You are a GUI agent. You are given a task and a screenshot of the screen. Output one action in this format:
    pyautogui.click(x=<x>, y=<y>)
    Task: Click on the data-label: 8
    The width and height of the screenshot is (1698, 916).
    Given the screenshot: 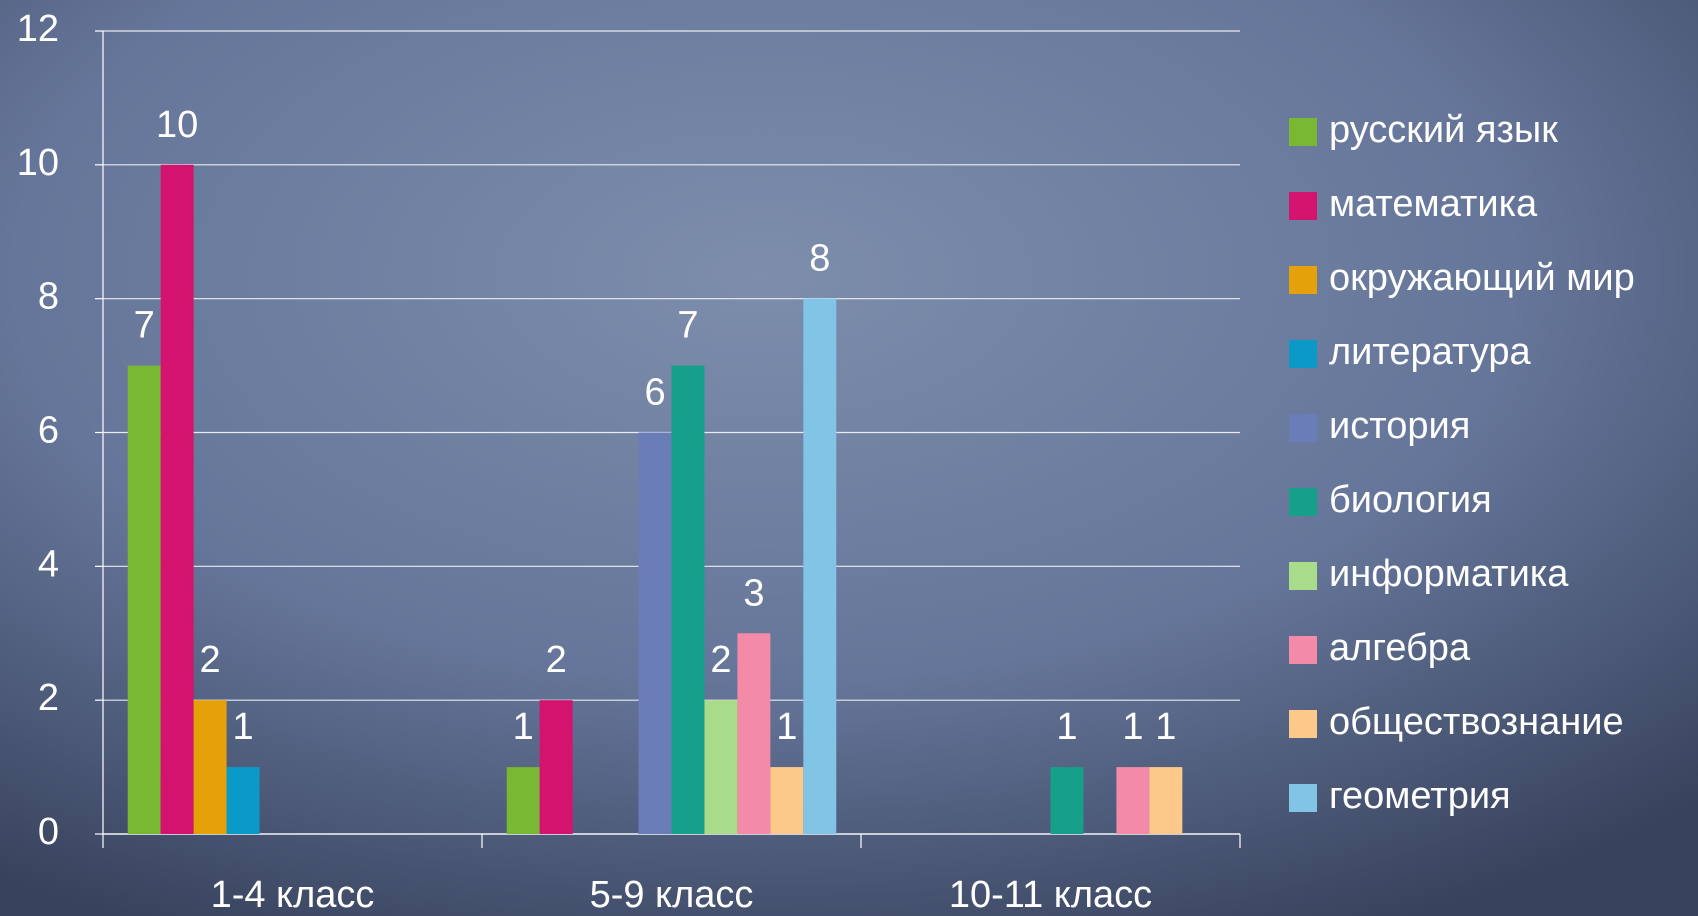 What is the action you would take?
    pyautogui.click(x=819, y=259)
    